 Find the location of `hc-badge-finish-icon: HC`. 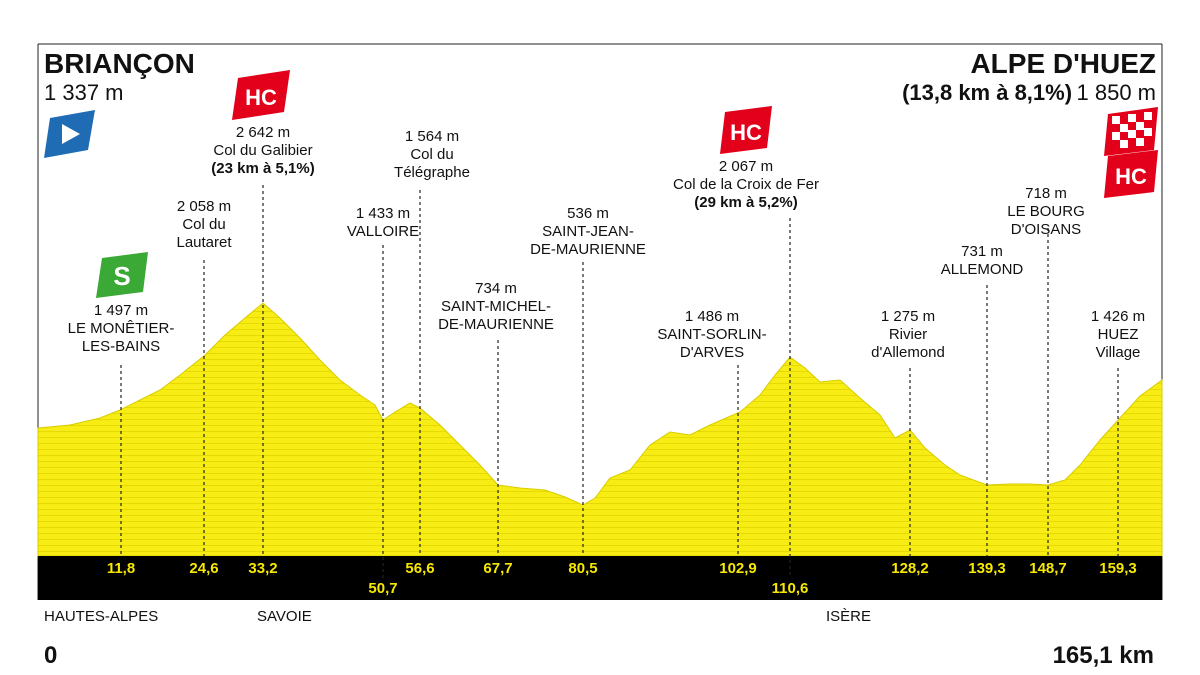

hc-badge-finish-icon: HC is located at coordinates (1131, 174).